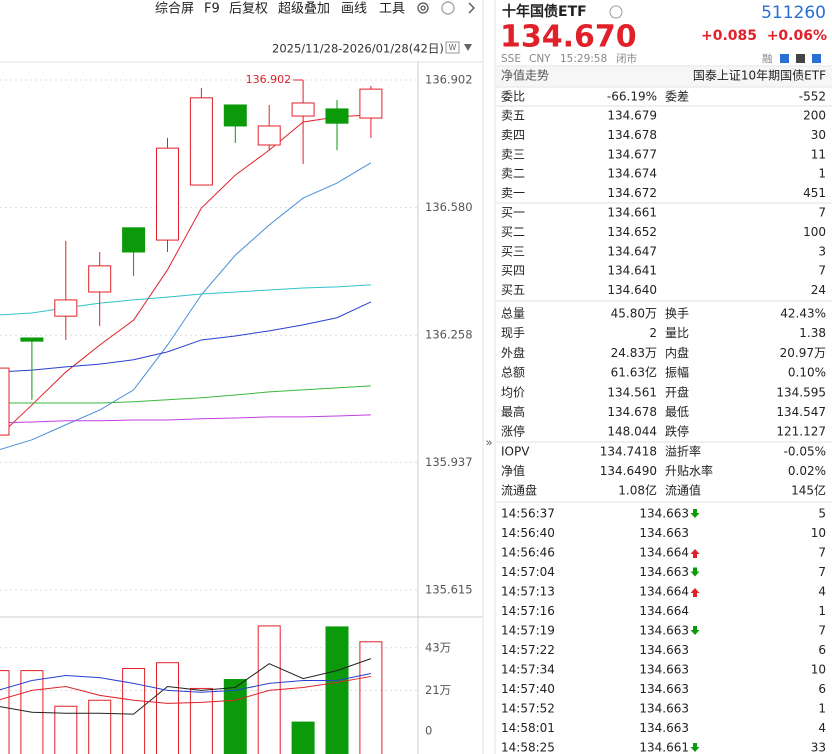  Describe the element at coordinates (513, 135) in the screenshot. I see `book-label: 卖四` at that location.